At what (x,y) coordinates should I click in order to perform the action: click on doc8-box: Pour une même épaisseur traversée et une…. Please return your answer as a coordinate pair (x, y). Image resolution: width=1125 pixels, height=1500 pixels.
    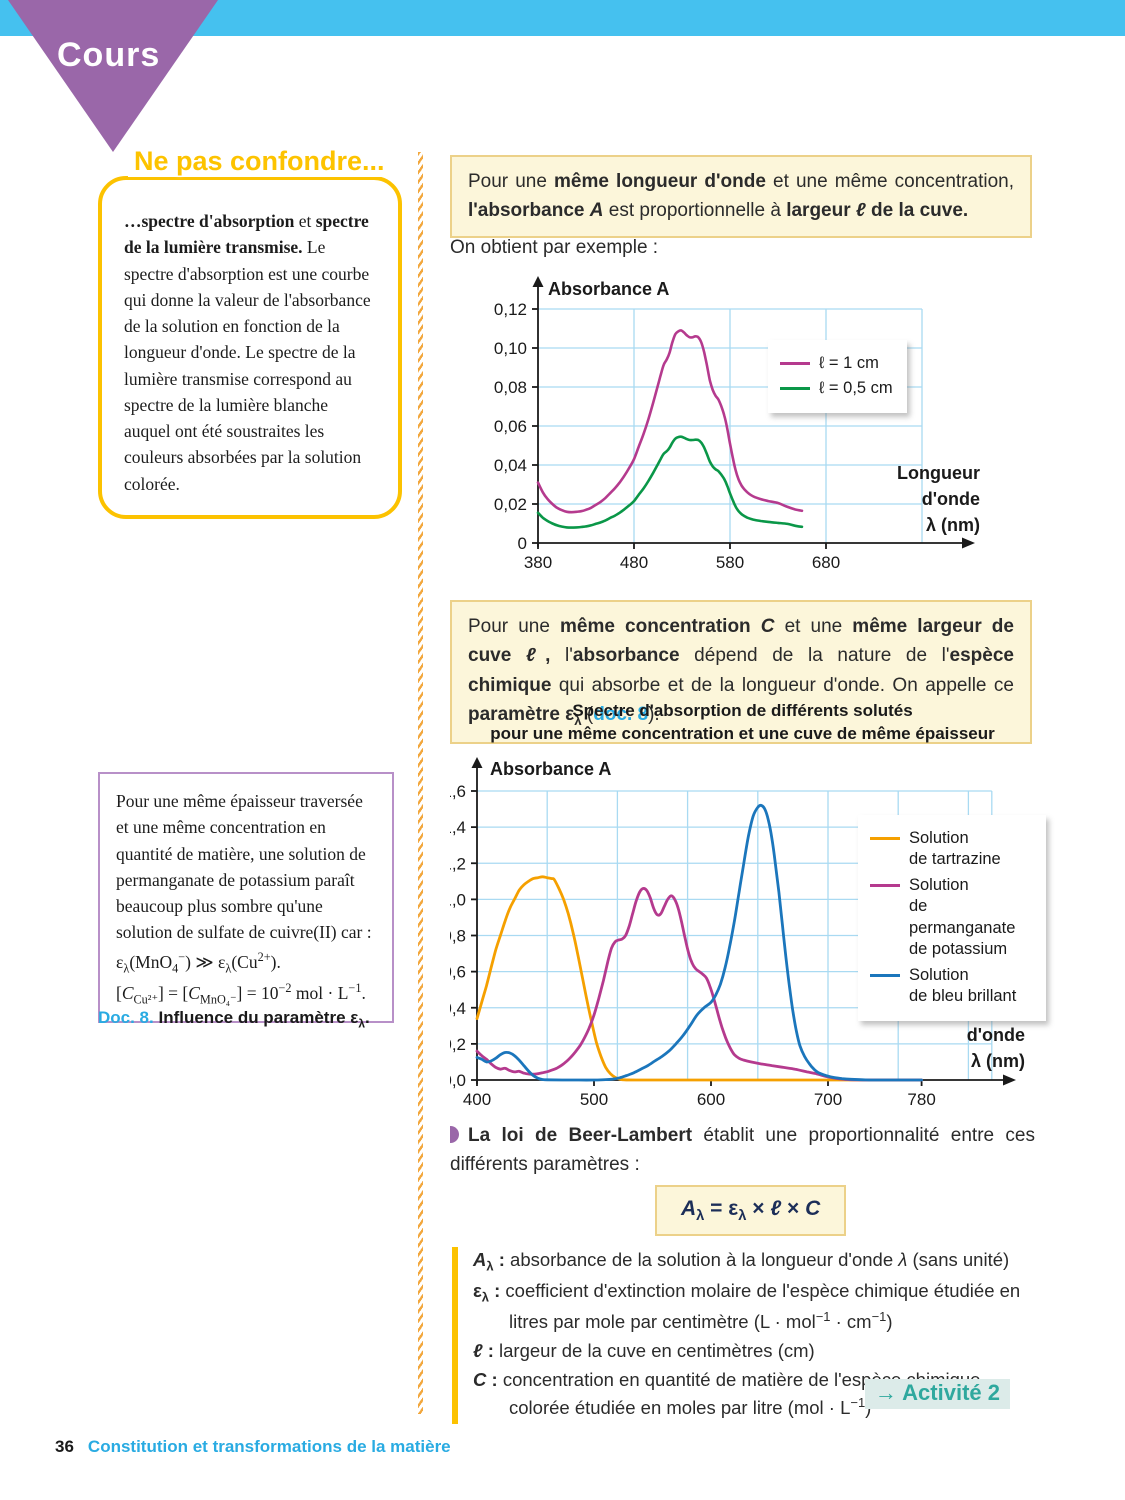
    Looking at the image, I should click on (246, 897).